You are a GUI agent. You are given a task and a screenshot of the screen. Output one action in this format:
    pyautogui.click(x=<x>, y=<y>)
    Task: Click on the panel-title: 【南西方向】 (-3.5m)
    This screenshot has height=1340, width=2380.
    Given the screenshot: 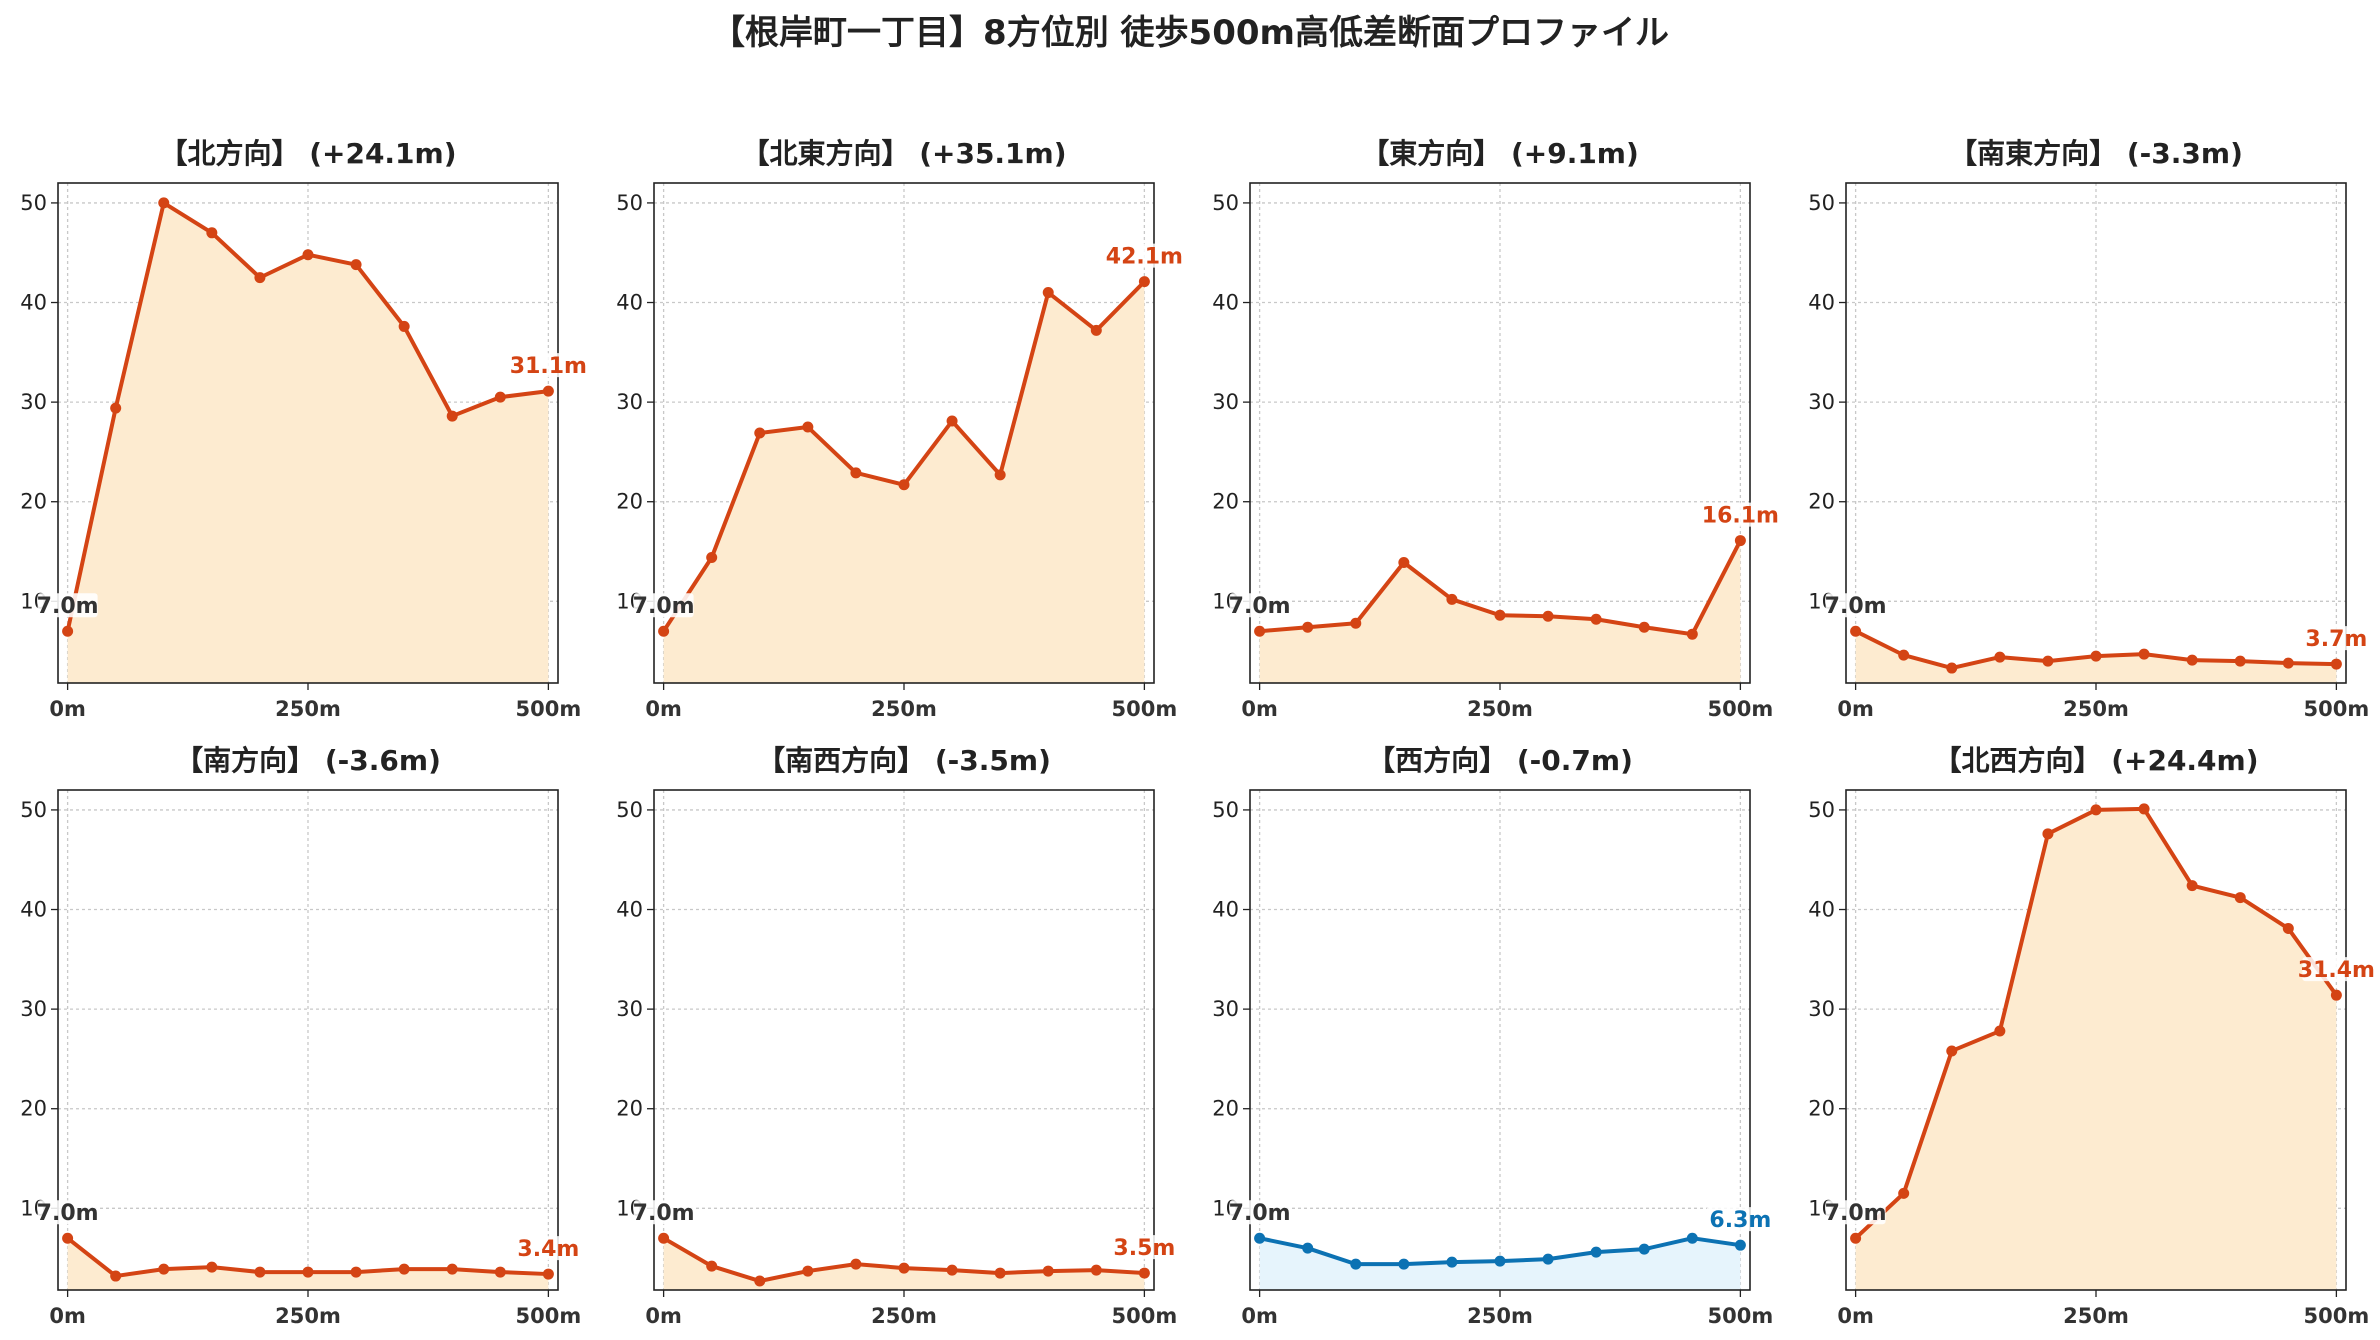 What is the action you would take?
    pyautogui.click(x=904, y=760)
    